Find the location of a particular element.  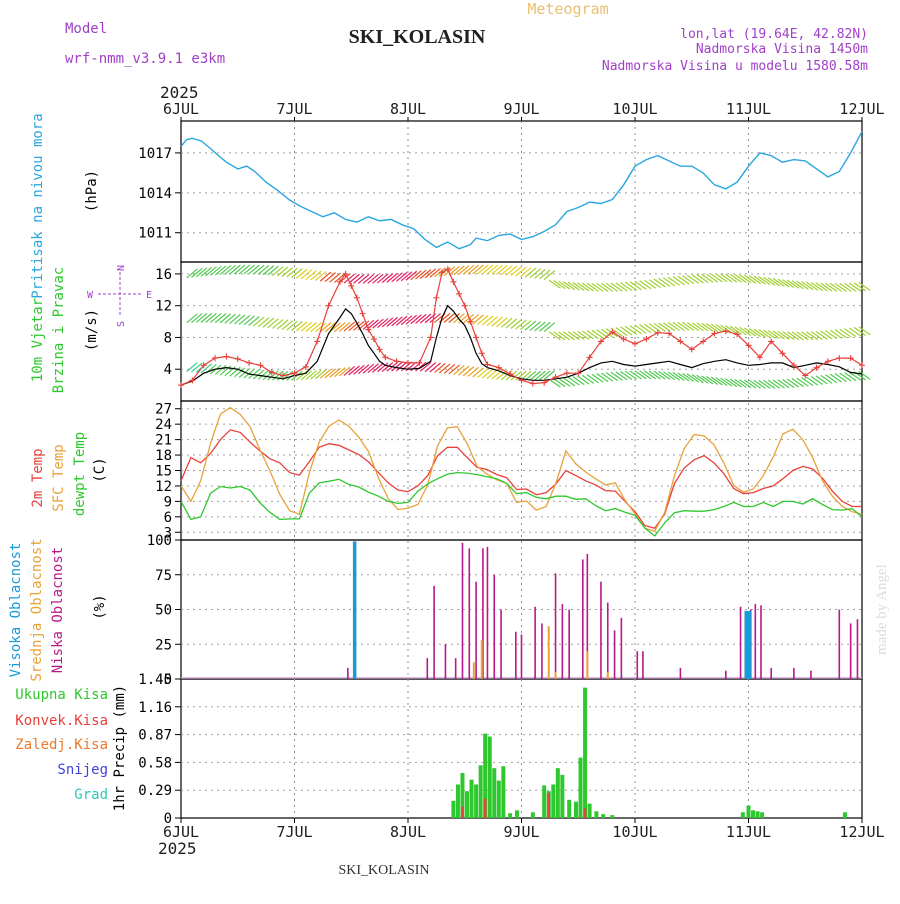

convective-precip-bar is located at coordinates (548, 805).